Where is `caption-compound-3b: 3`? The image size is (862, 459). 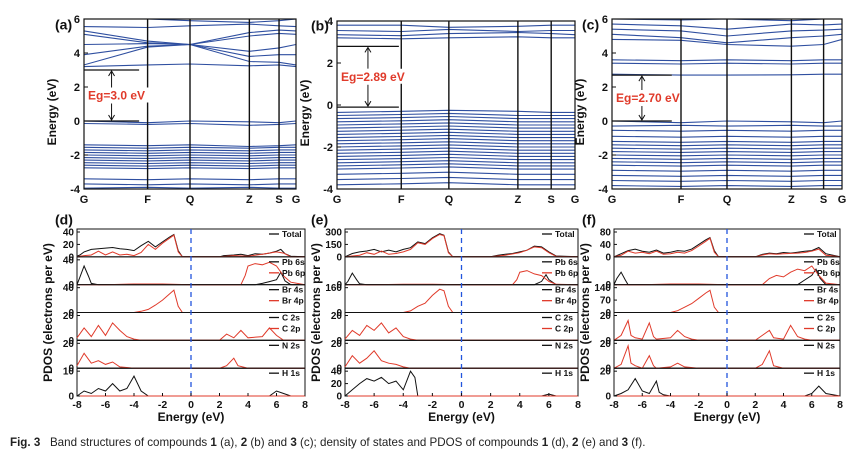
caption-compound-3b: 3 is located at coordinates (625, 442).